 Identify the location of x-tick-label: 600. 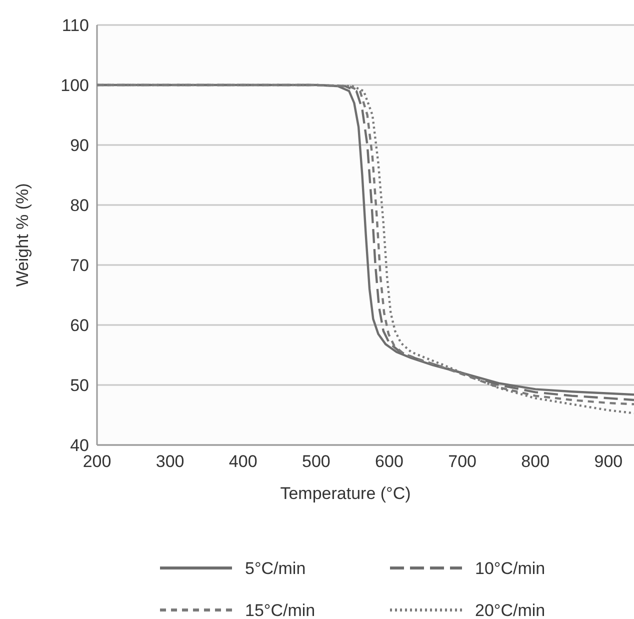
(389, 461).